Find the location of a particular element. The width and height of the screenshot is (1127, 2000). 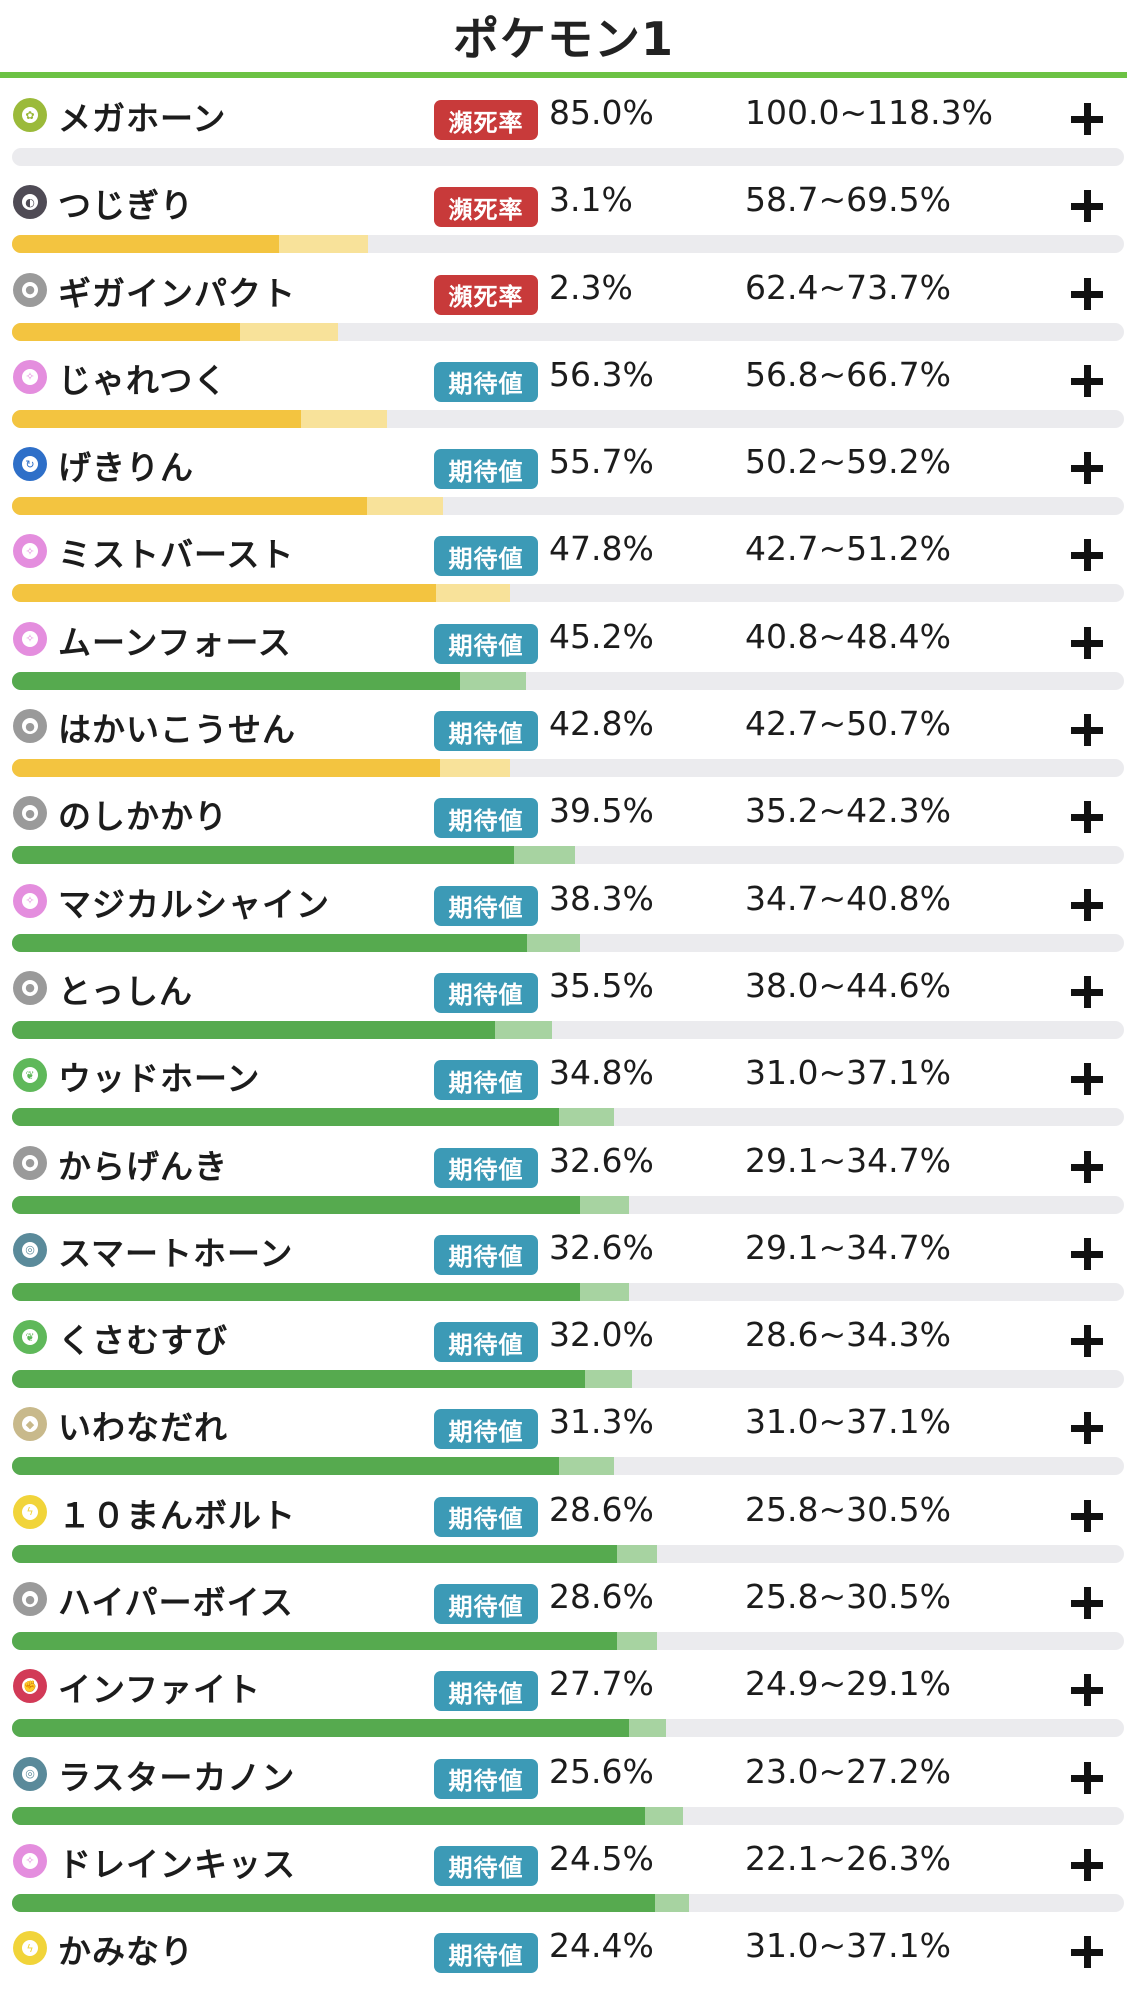

percent-value: 32.0% is located at coordinates (601, 1335).